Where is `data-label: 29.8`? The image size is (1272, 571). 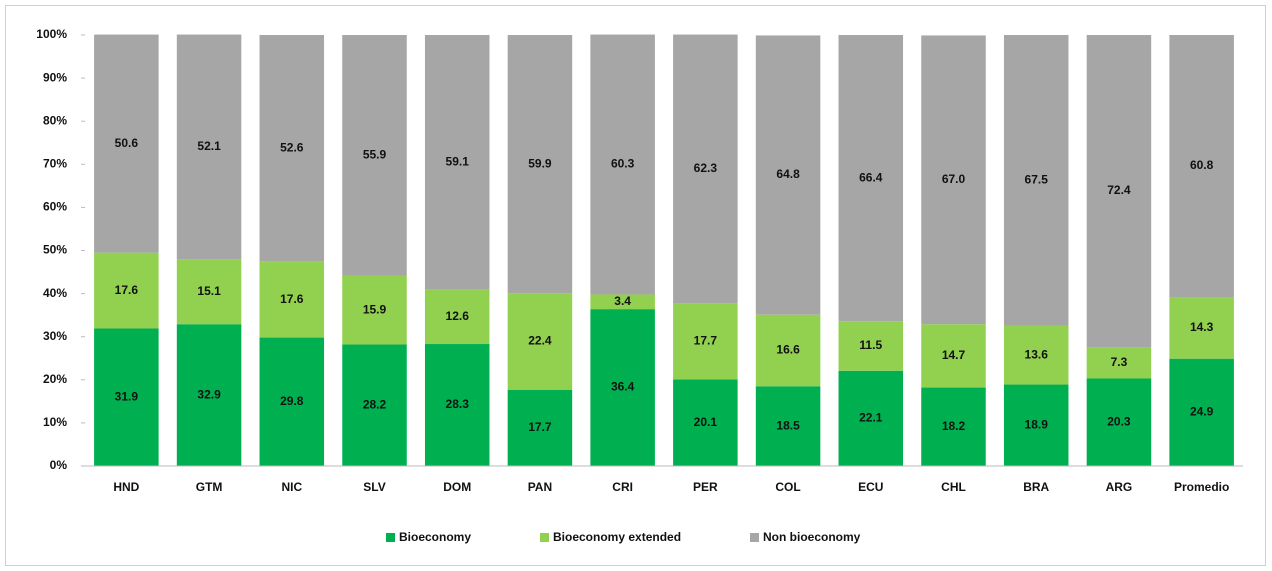 data-label: 29.8 is located at coordinates (292, 401).